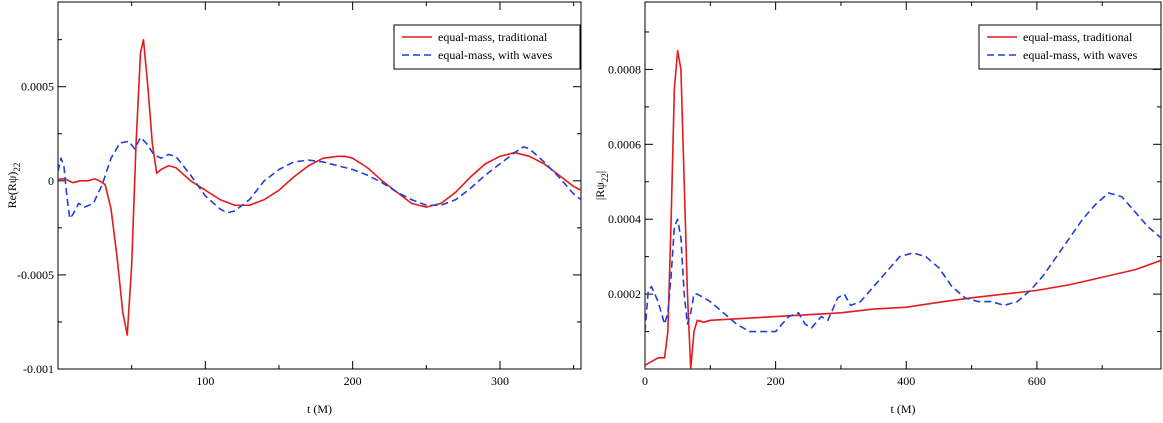 The height and width of the screenshot is (423, 1163). What do you see at coordinates (601, 185) in the screenshot?
I see `y-axis-label: |Rψ22|` at bounding box center [601, 185].